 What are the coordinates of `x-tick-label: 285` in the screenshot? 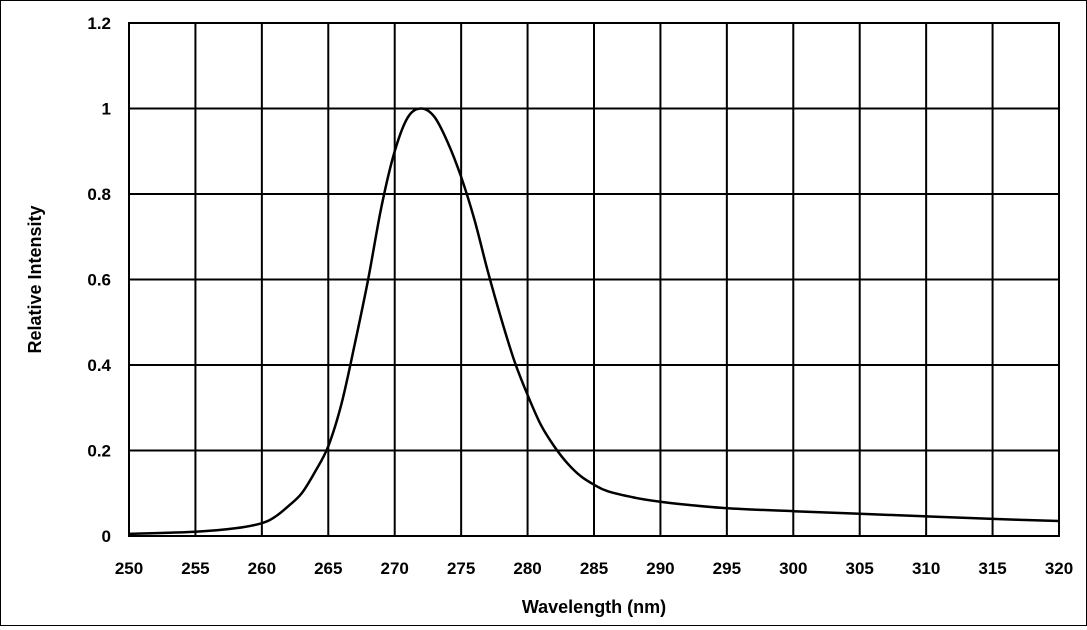 It's located at (594, 568).